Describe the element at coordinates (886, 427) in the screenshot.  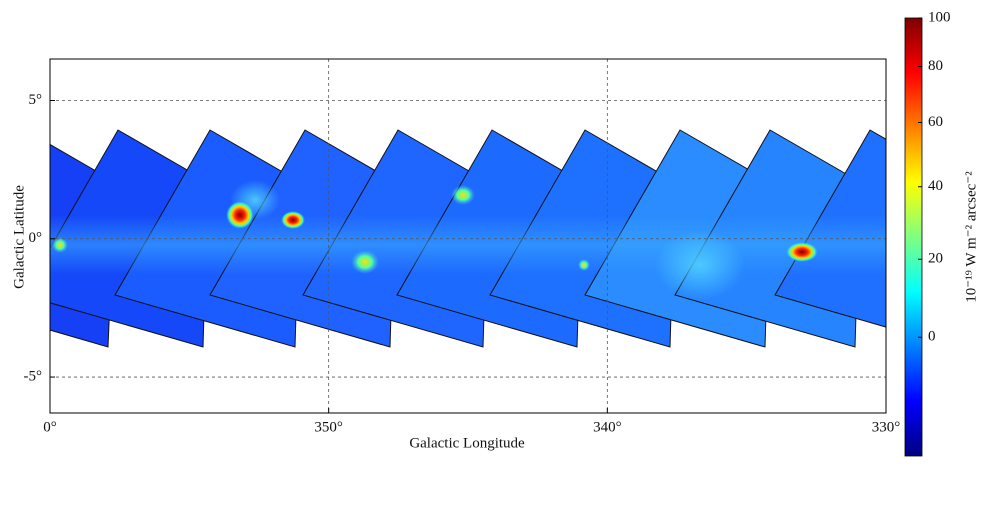
I see `x-tick-label: 330°` at that location.